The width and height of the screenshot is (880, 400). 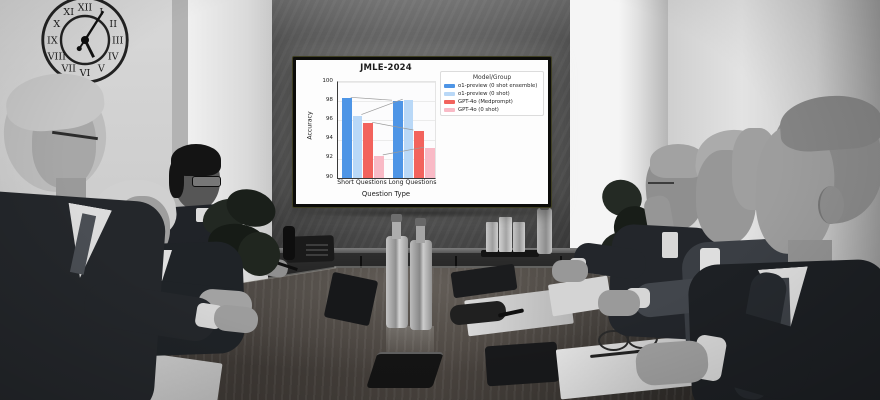 What do you see at coordinates (498, 86) in the screenshot?
I see `legend-label: o1-preview (0 shot ensemble)` at bounding box center [498, 86].